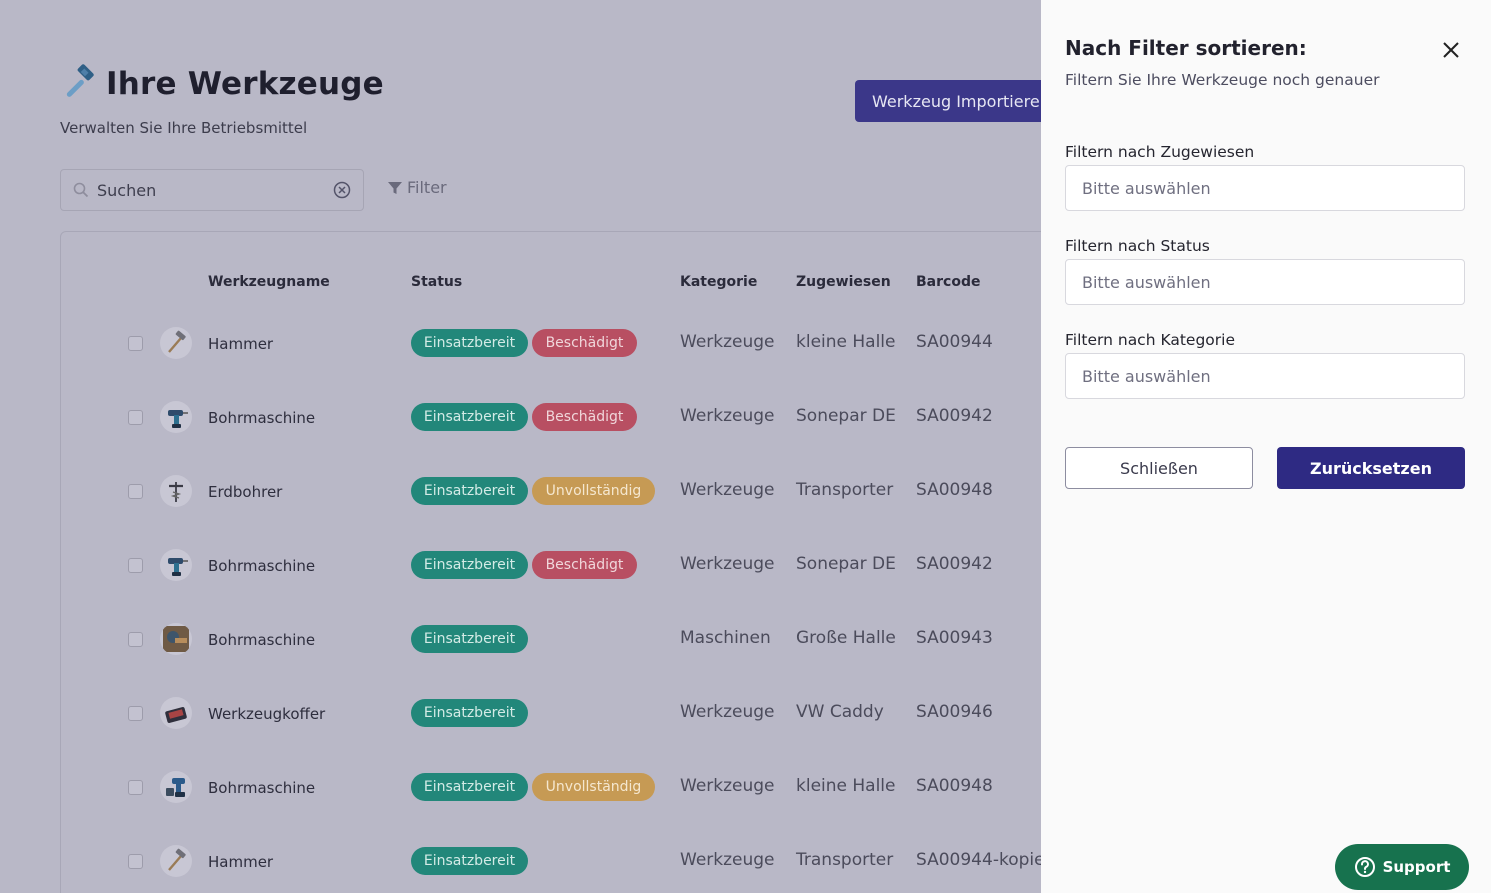 This screenshot has height=893, width=1491. I want to click on tool-barcode: SA00943, so click(954, 638).